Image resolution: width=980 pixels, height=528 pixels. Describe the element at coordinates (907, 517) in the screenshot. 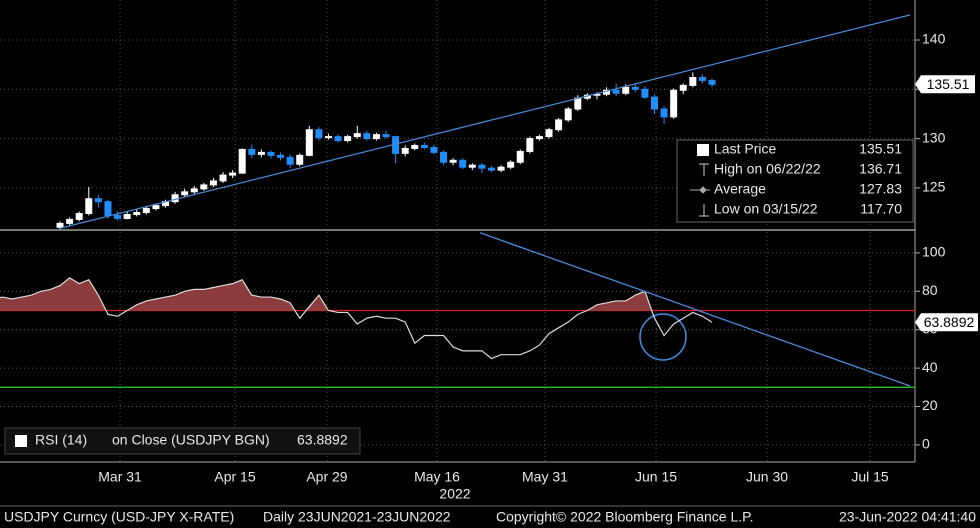

I see `footer-timestamp: 23-Jun-2022 04:41:40` at that location.